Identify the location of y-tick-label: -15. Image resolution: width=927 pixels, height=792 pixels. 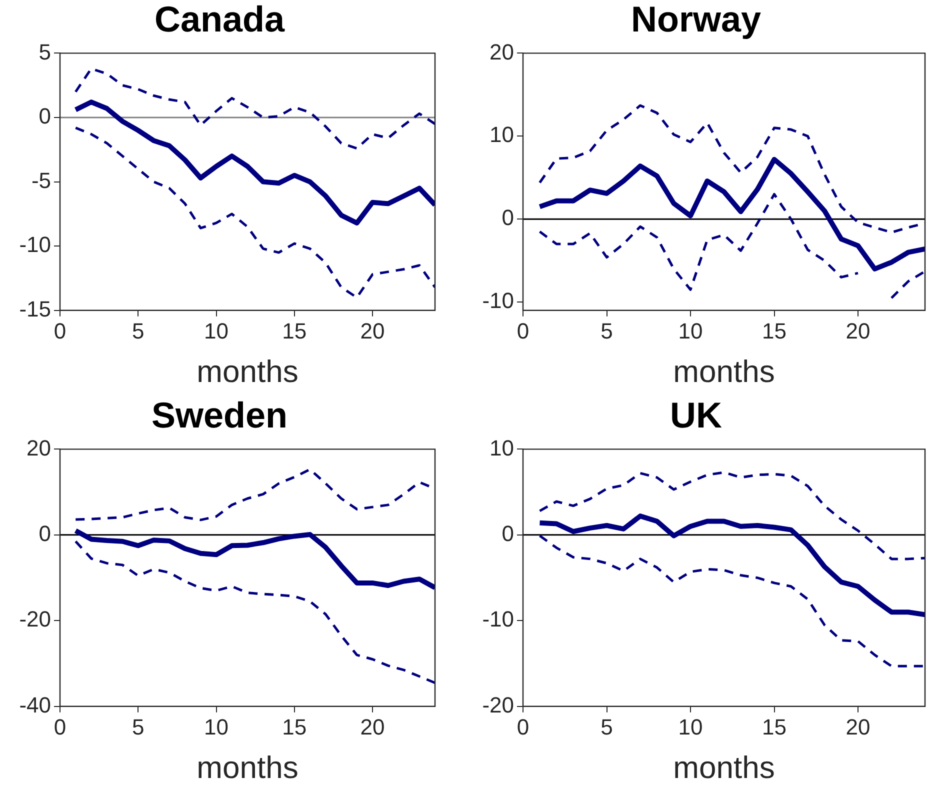
(35, 309).